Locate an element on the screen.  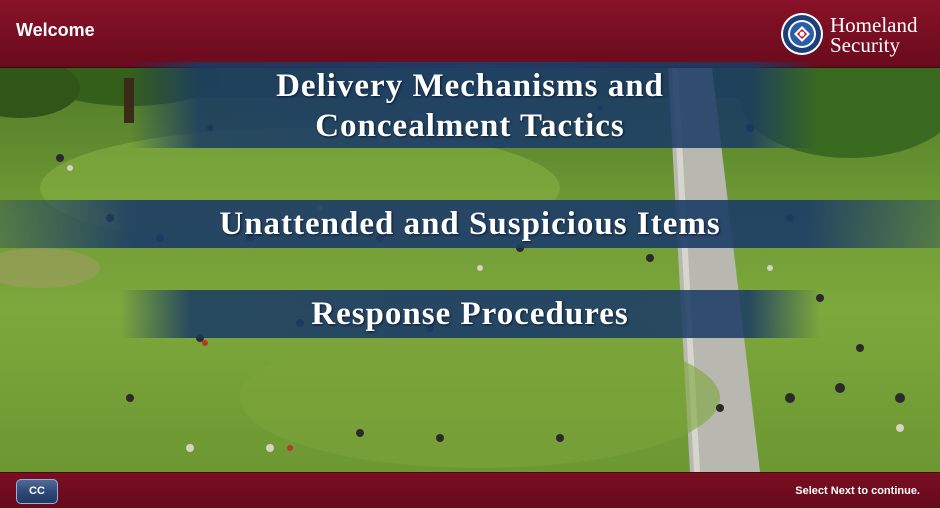
menu-item-response-procedures: Response Procedures is located at coordinates (470, 314).